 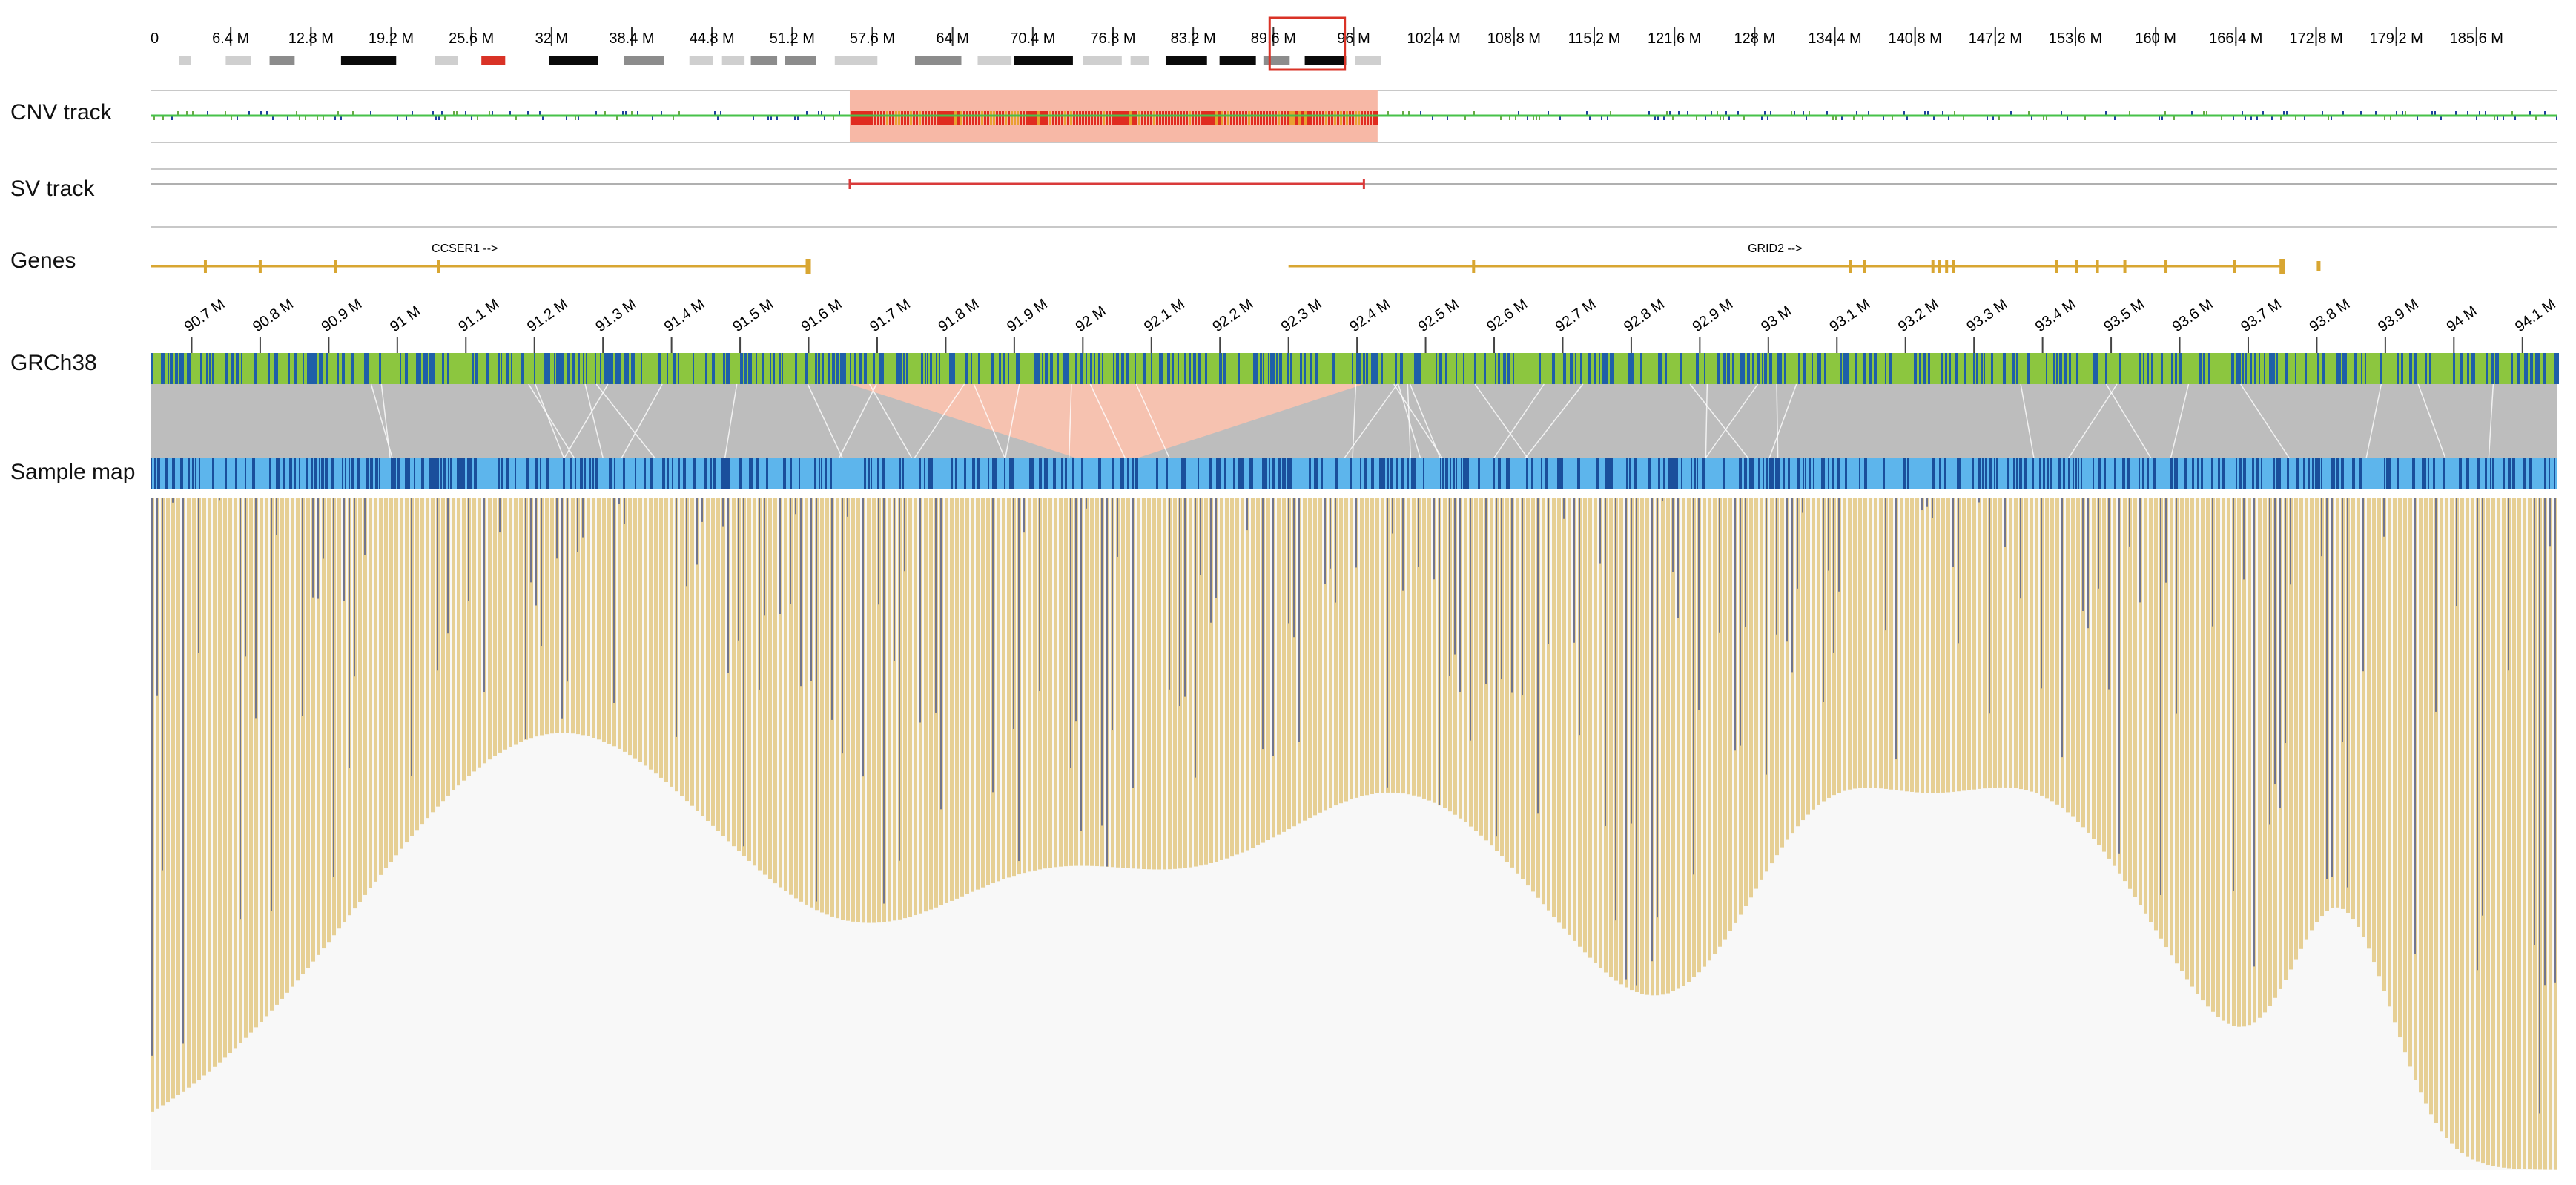 I want to click on chromosome-tick-label: 44.8 M, so click(x=712, y=38).